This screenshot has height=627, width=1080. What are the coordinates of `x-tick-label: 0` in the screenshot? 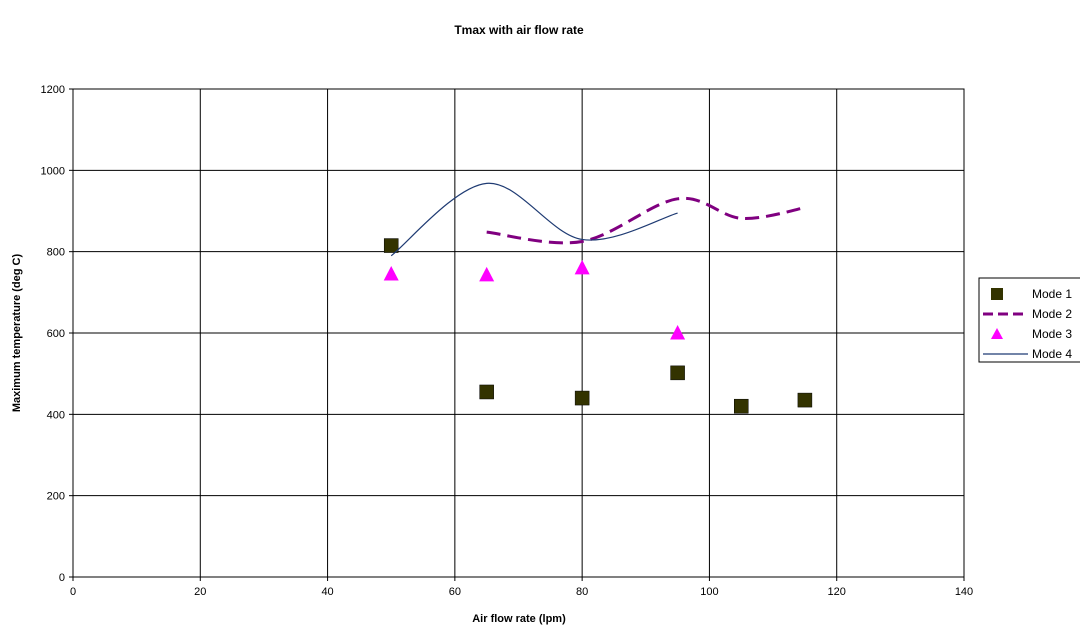 It's located at (73, 592).